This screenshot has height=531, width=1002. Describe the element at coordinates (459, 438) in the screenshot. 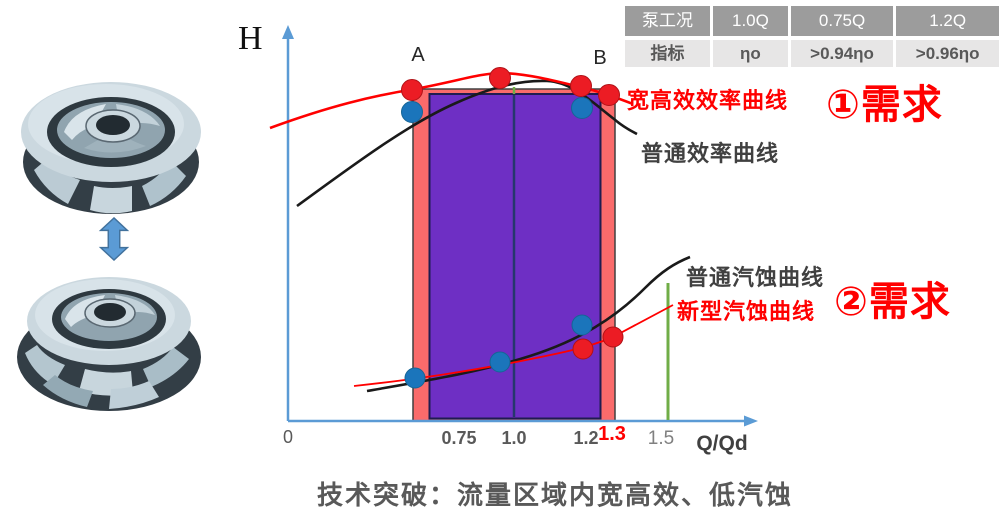

I see `x-tick-0p75: 0.75` at that location.